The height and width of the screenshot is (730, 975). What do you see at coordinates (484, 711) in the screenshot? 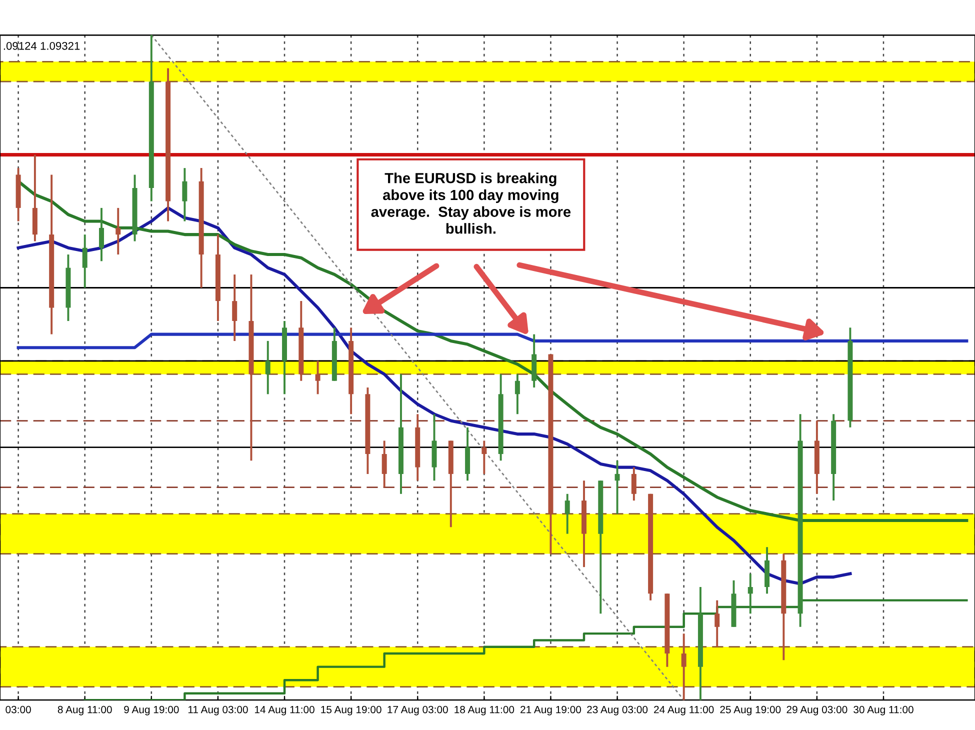
I see `x-tick-label: 18 Aug 11:00` at bounding box center [484, 711].